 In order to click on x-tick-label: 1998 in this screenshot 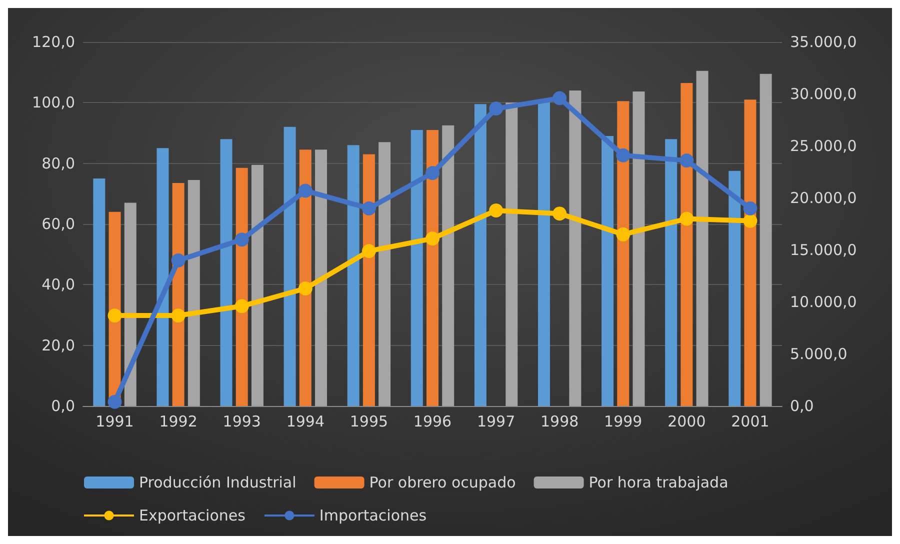, I will do `click(559, 421)`.